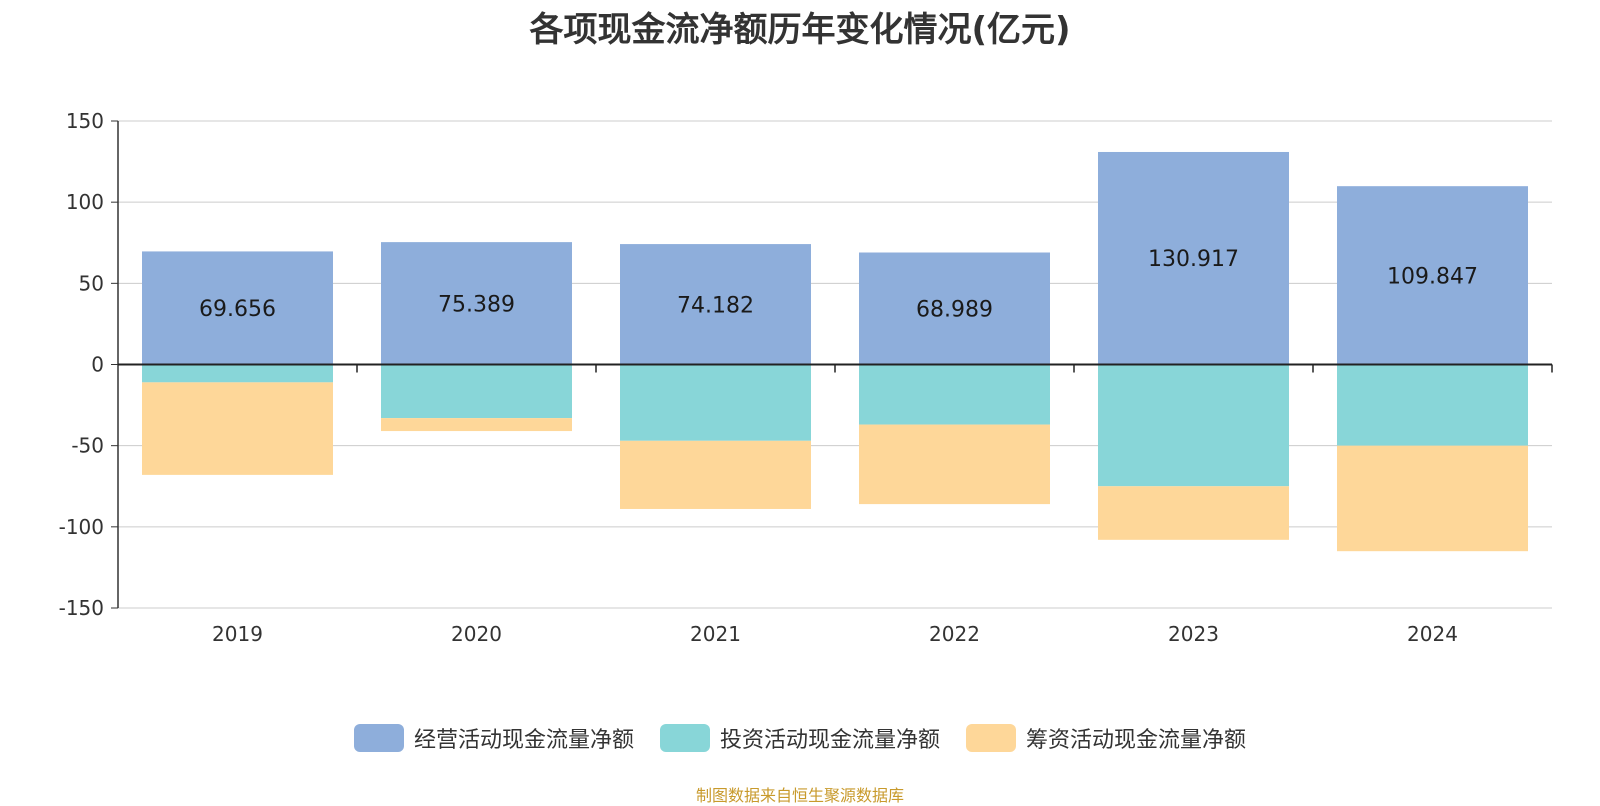 The width and height of the screenshot is (1600, 806). What do you see at coordinates (1136, 740) in the screenshot?
I see `legend-label: 筹资活动现金流量净额` at bounding box center [1136, 740].